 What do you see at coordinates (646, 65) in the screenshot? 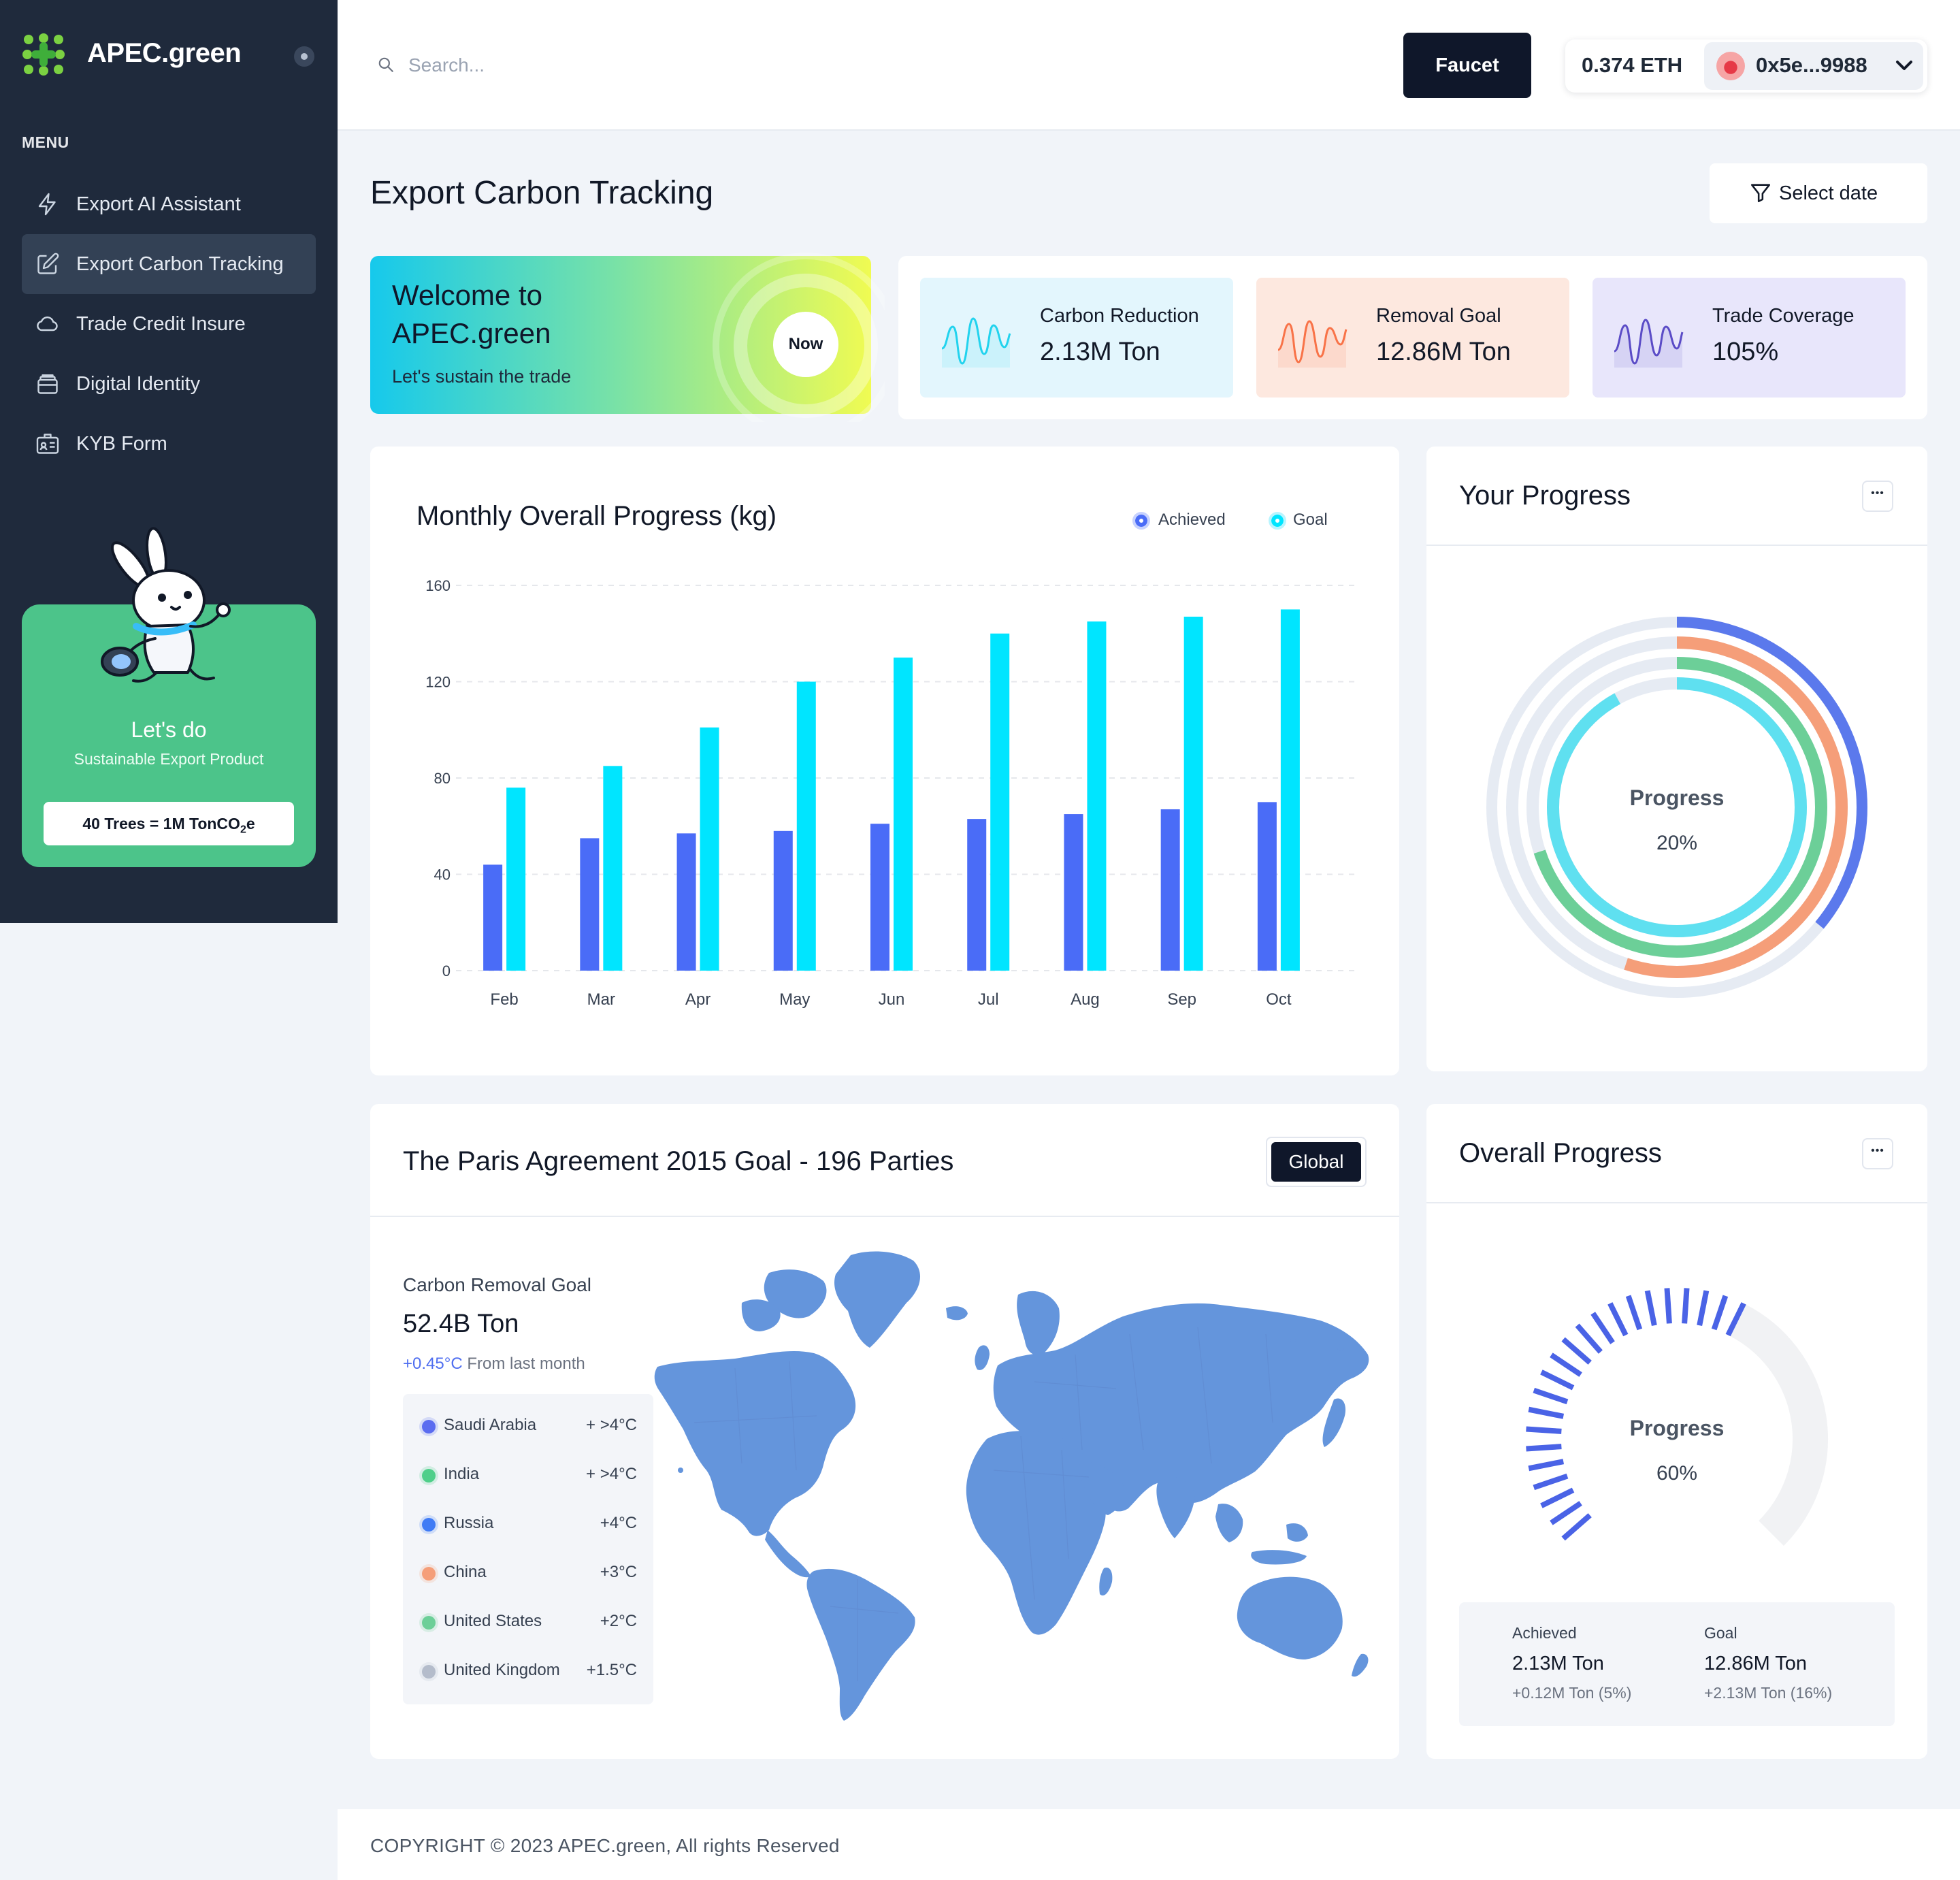
I see `search-input` at bounding box center [646, 65].